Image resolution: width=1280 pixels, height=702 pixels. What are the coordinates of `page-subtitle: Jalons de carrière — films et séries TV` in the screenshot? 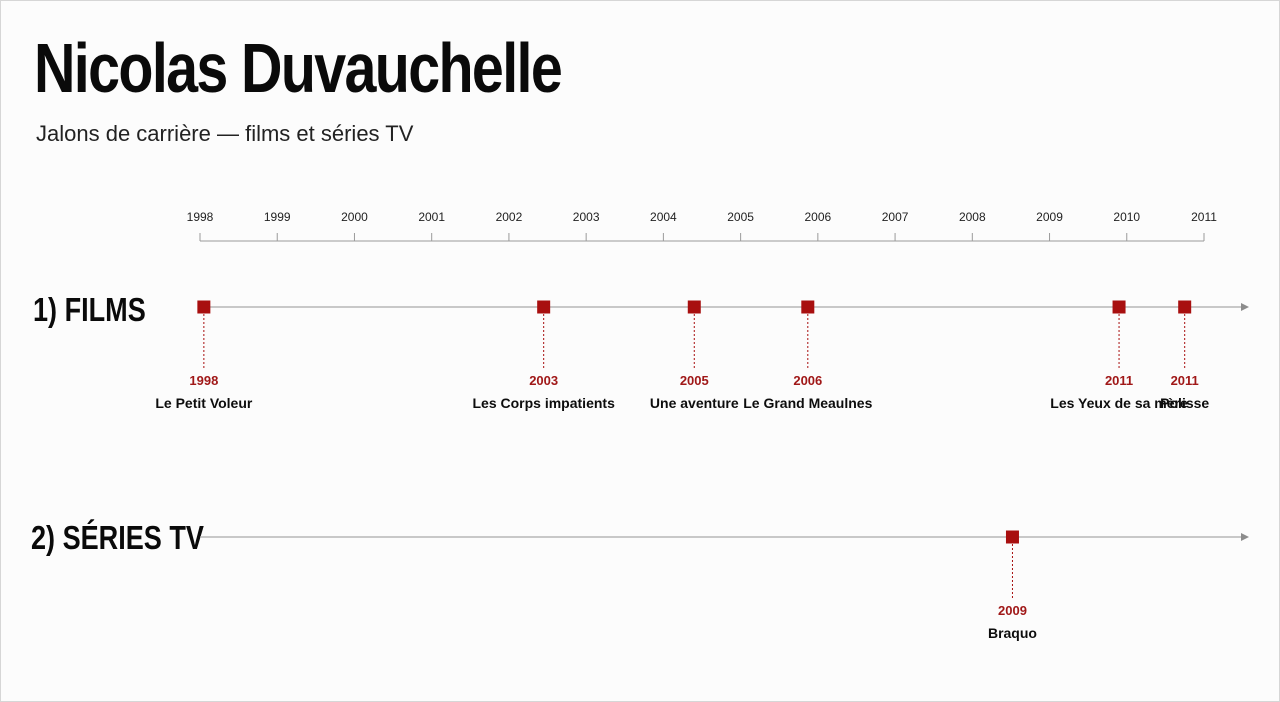 It's located at (225, 133).